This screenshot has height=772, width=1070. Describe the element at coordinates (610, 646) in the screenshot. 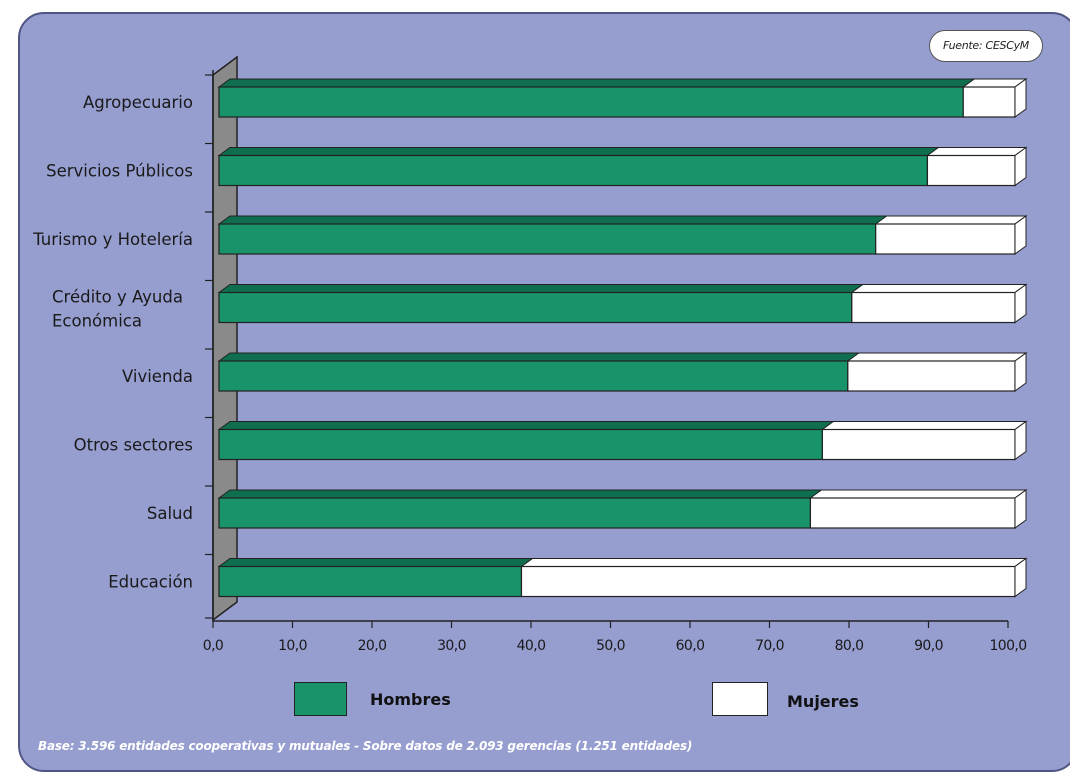

I see `x-tick-label: 50,0` at that location.